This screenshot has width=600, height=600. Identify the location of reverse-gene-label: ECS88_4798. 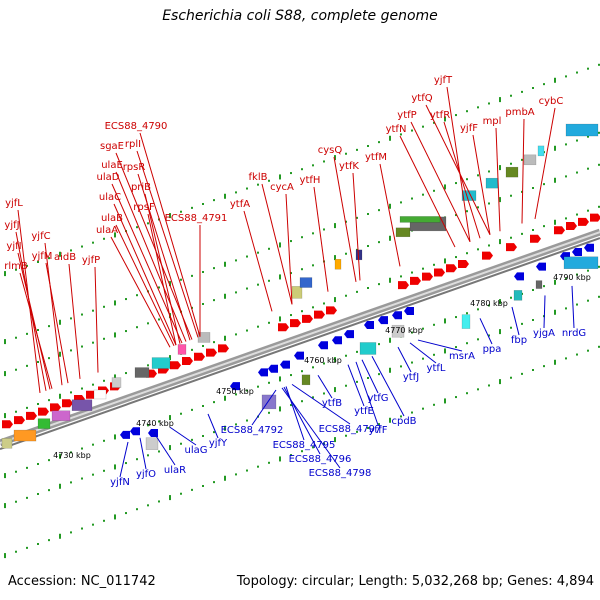
(340, 473).